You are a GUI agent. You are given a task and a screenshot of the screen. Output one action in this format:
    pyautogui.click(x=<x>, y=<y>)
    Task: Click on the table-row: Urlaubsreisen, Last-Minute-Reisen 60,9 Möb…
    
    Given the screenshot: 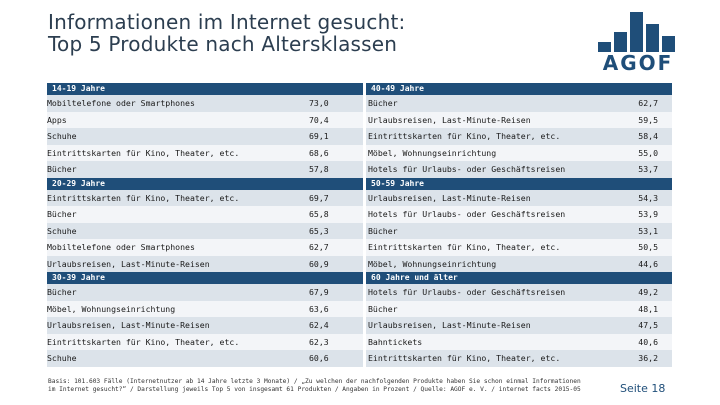 What is the action you would take?
    pyautogui.click(x=359, y=263)
    